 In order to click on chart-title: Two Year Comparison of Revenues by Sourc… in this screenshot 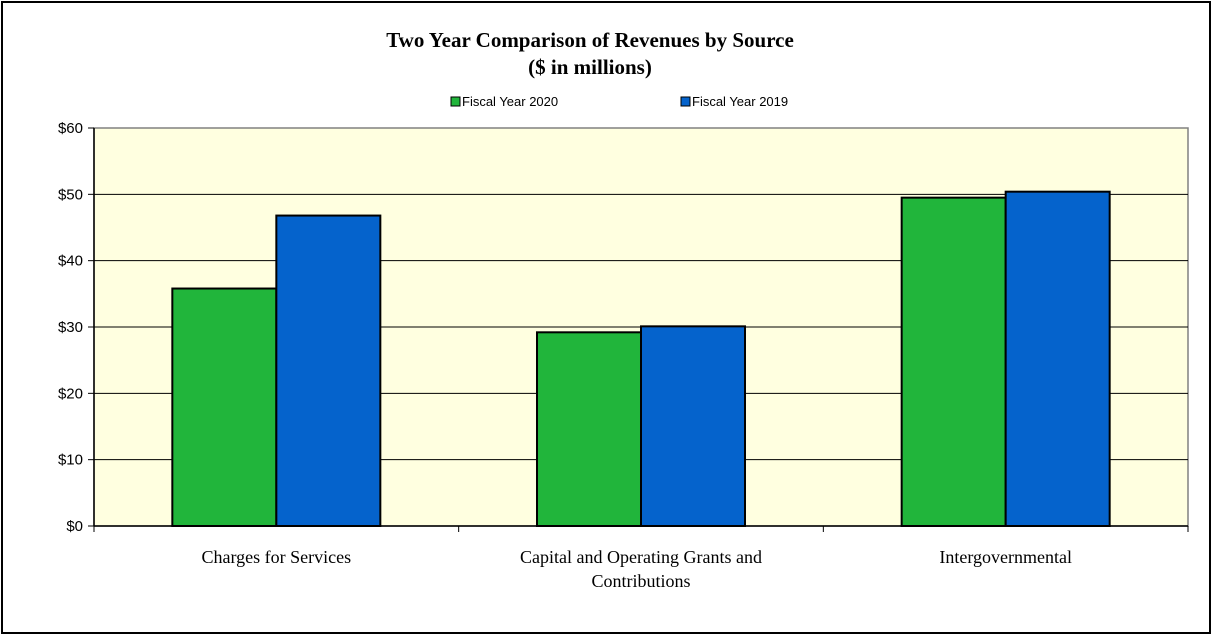, I will do `click(590, 40)`.